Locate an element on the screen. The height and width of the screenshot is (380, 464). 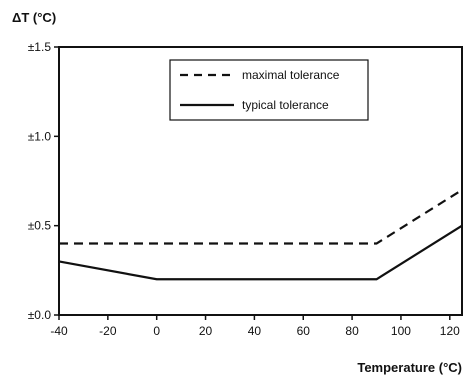
x-tick-label: 60 is located at coordinates (304, 331).